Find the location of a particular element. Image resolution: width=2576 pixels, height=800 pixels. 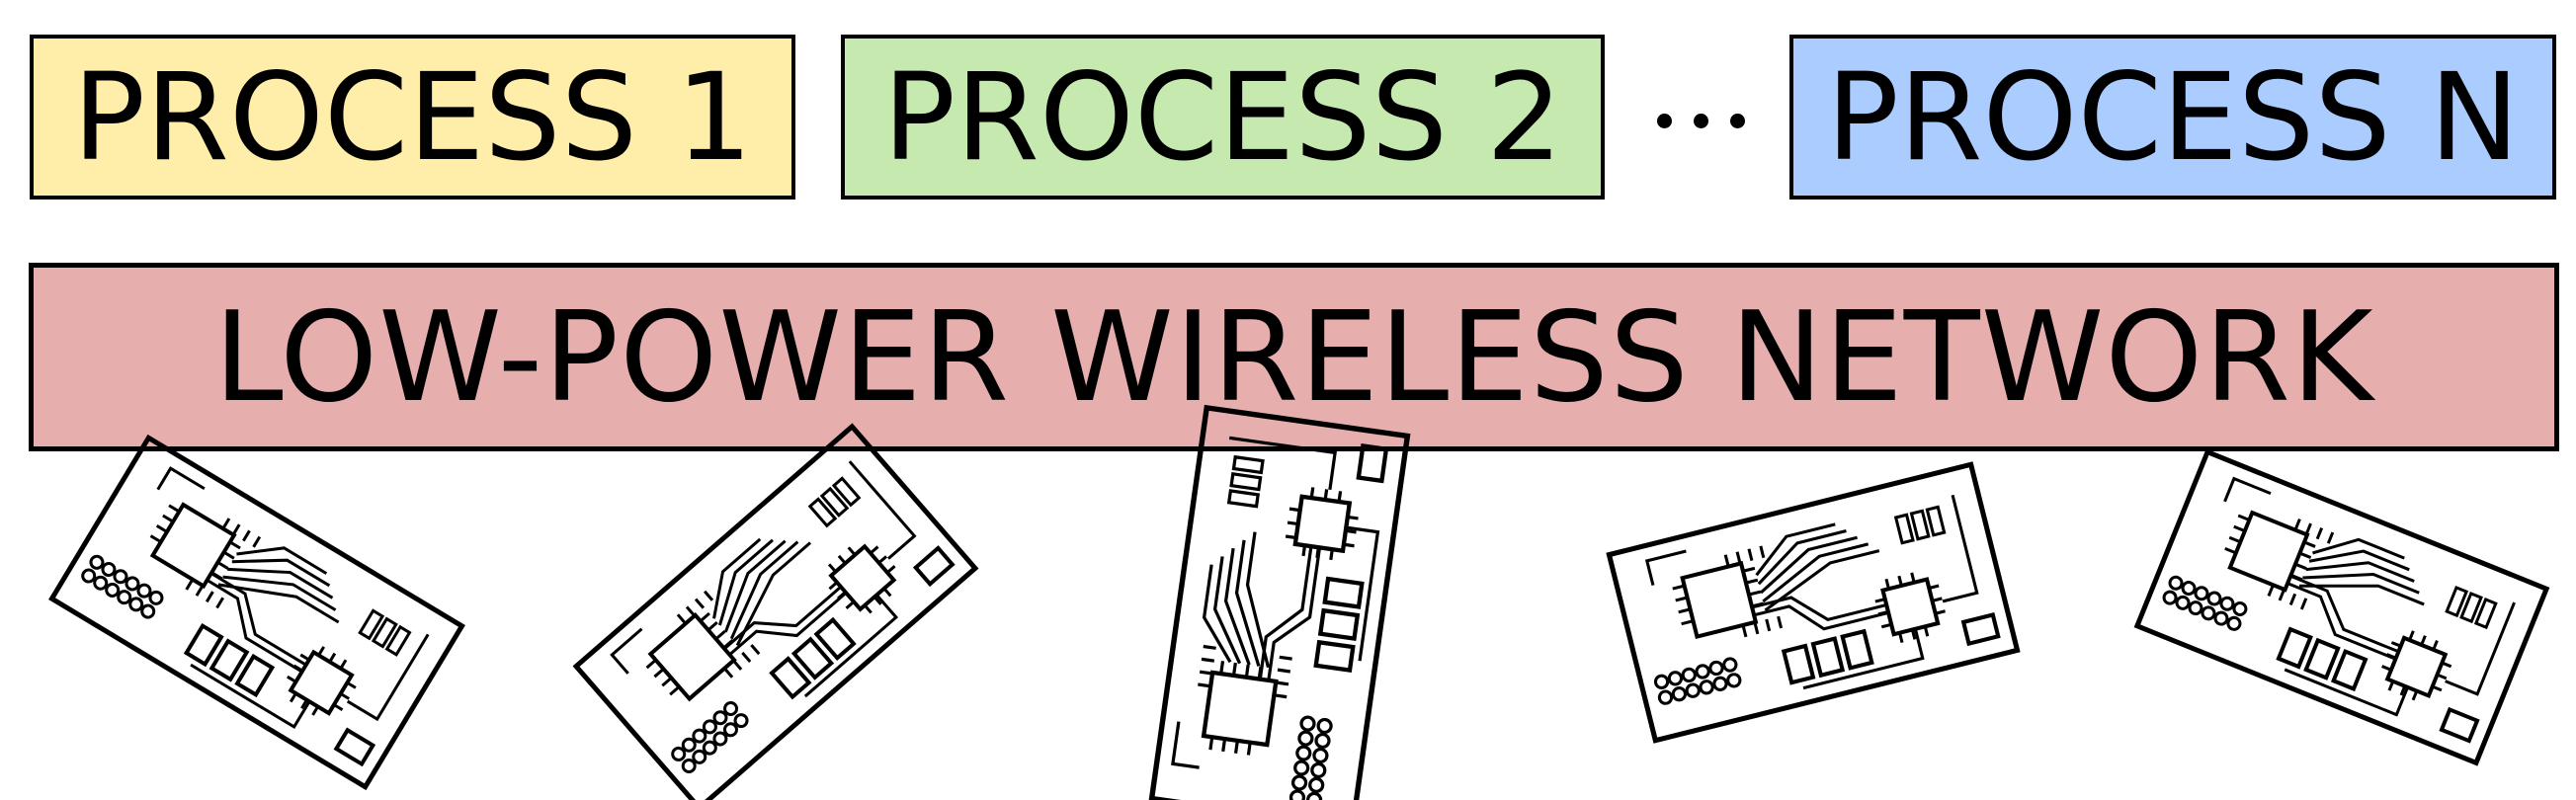

process-n-label: PROCESS N is located at coordinates (2173, 117).